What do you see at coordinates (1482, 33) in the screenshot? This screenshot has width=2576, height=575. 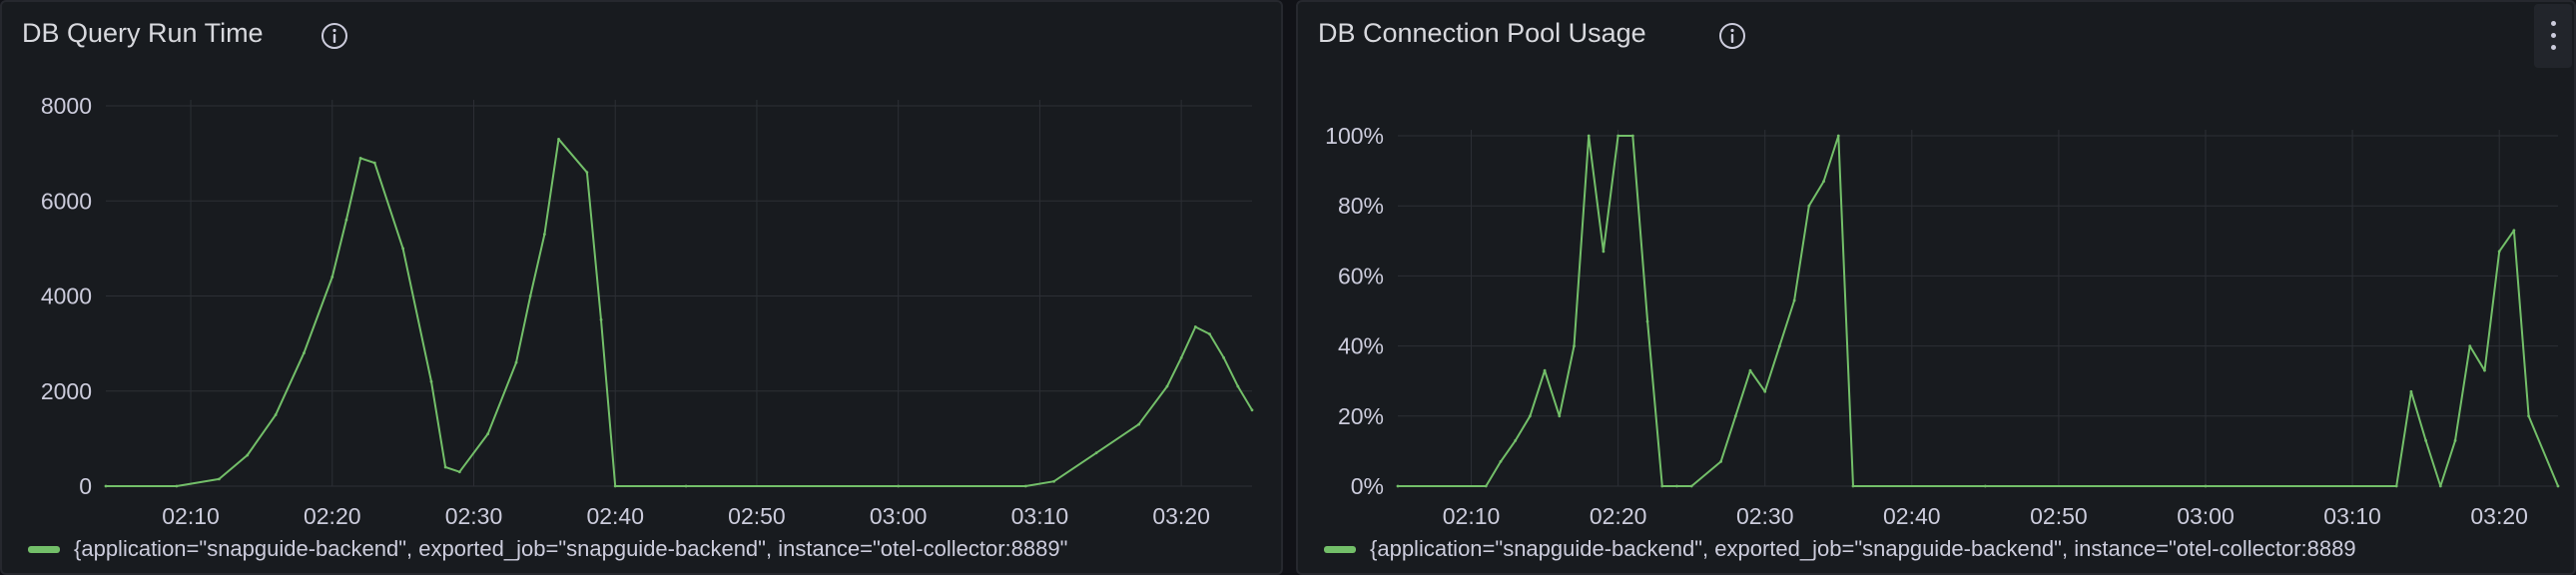 I see `panel-title: DB Connection Pool Usage` at bounding box center [1482, 33].